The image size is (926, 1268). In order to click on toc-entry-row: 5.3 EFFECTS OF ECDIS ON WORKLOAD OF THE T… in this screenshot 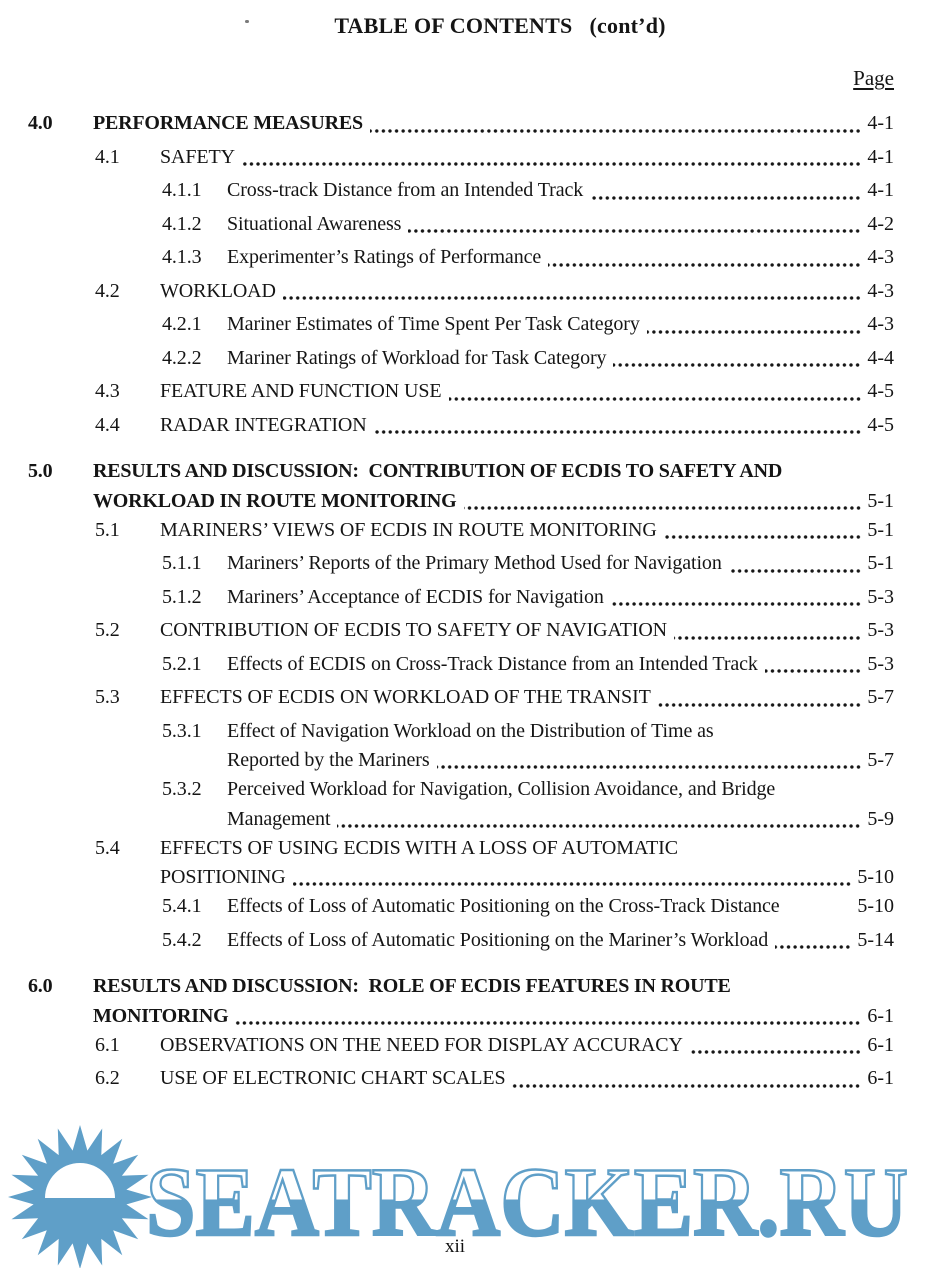, I will do `click(461, 698)`.